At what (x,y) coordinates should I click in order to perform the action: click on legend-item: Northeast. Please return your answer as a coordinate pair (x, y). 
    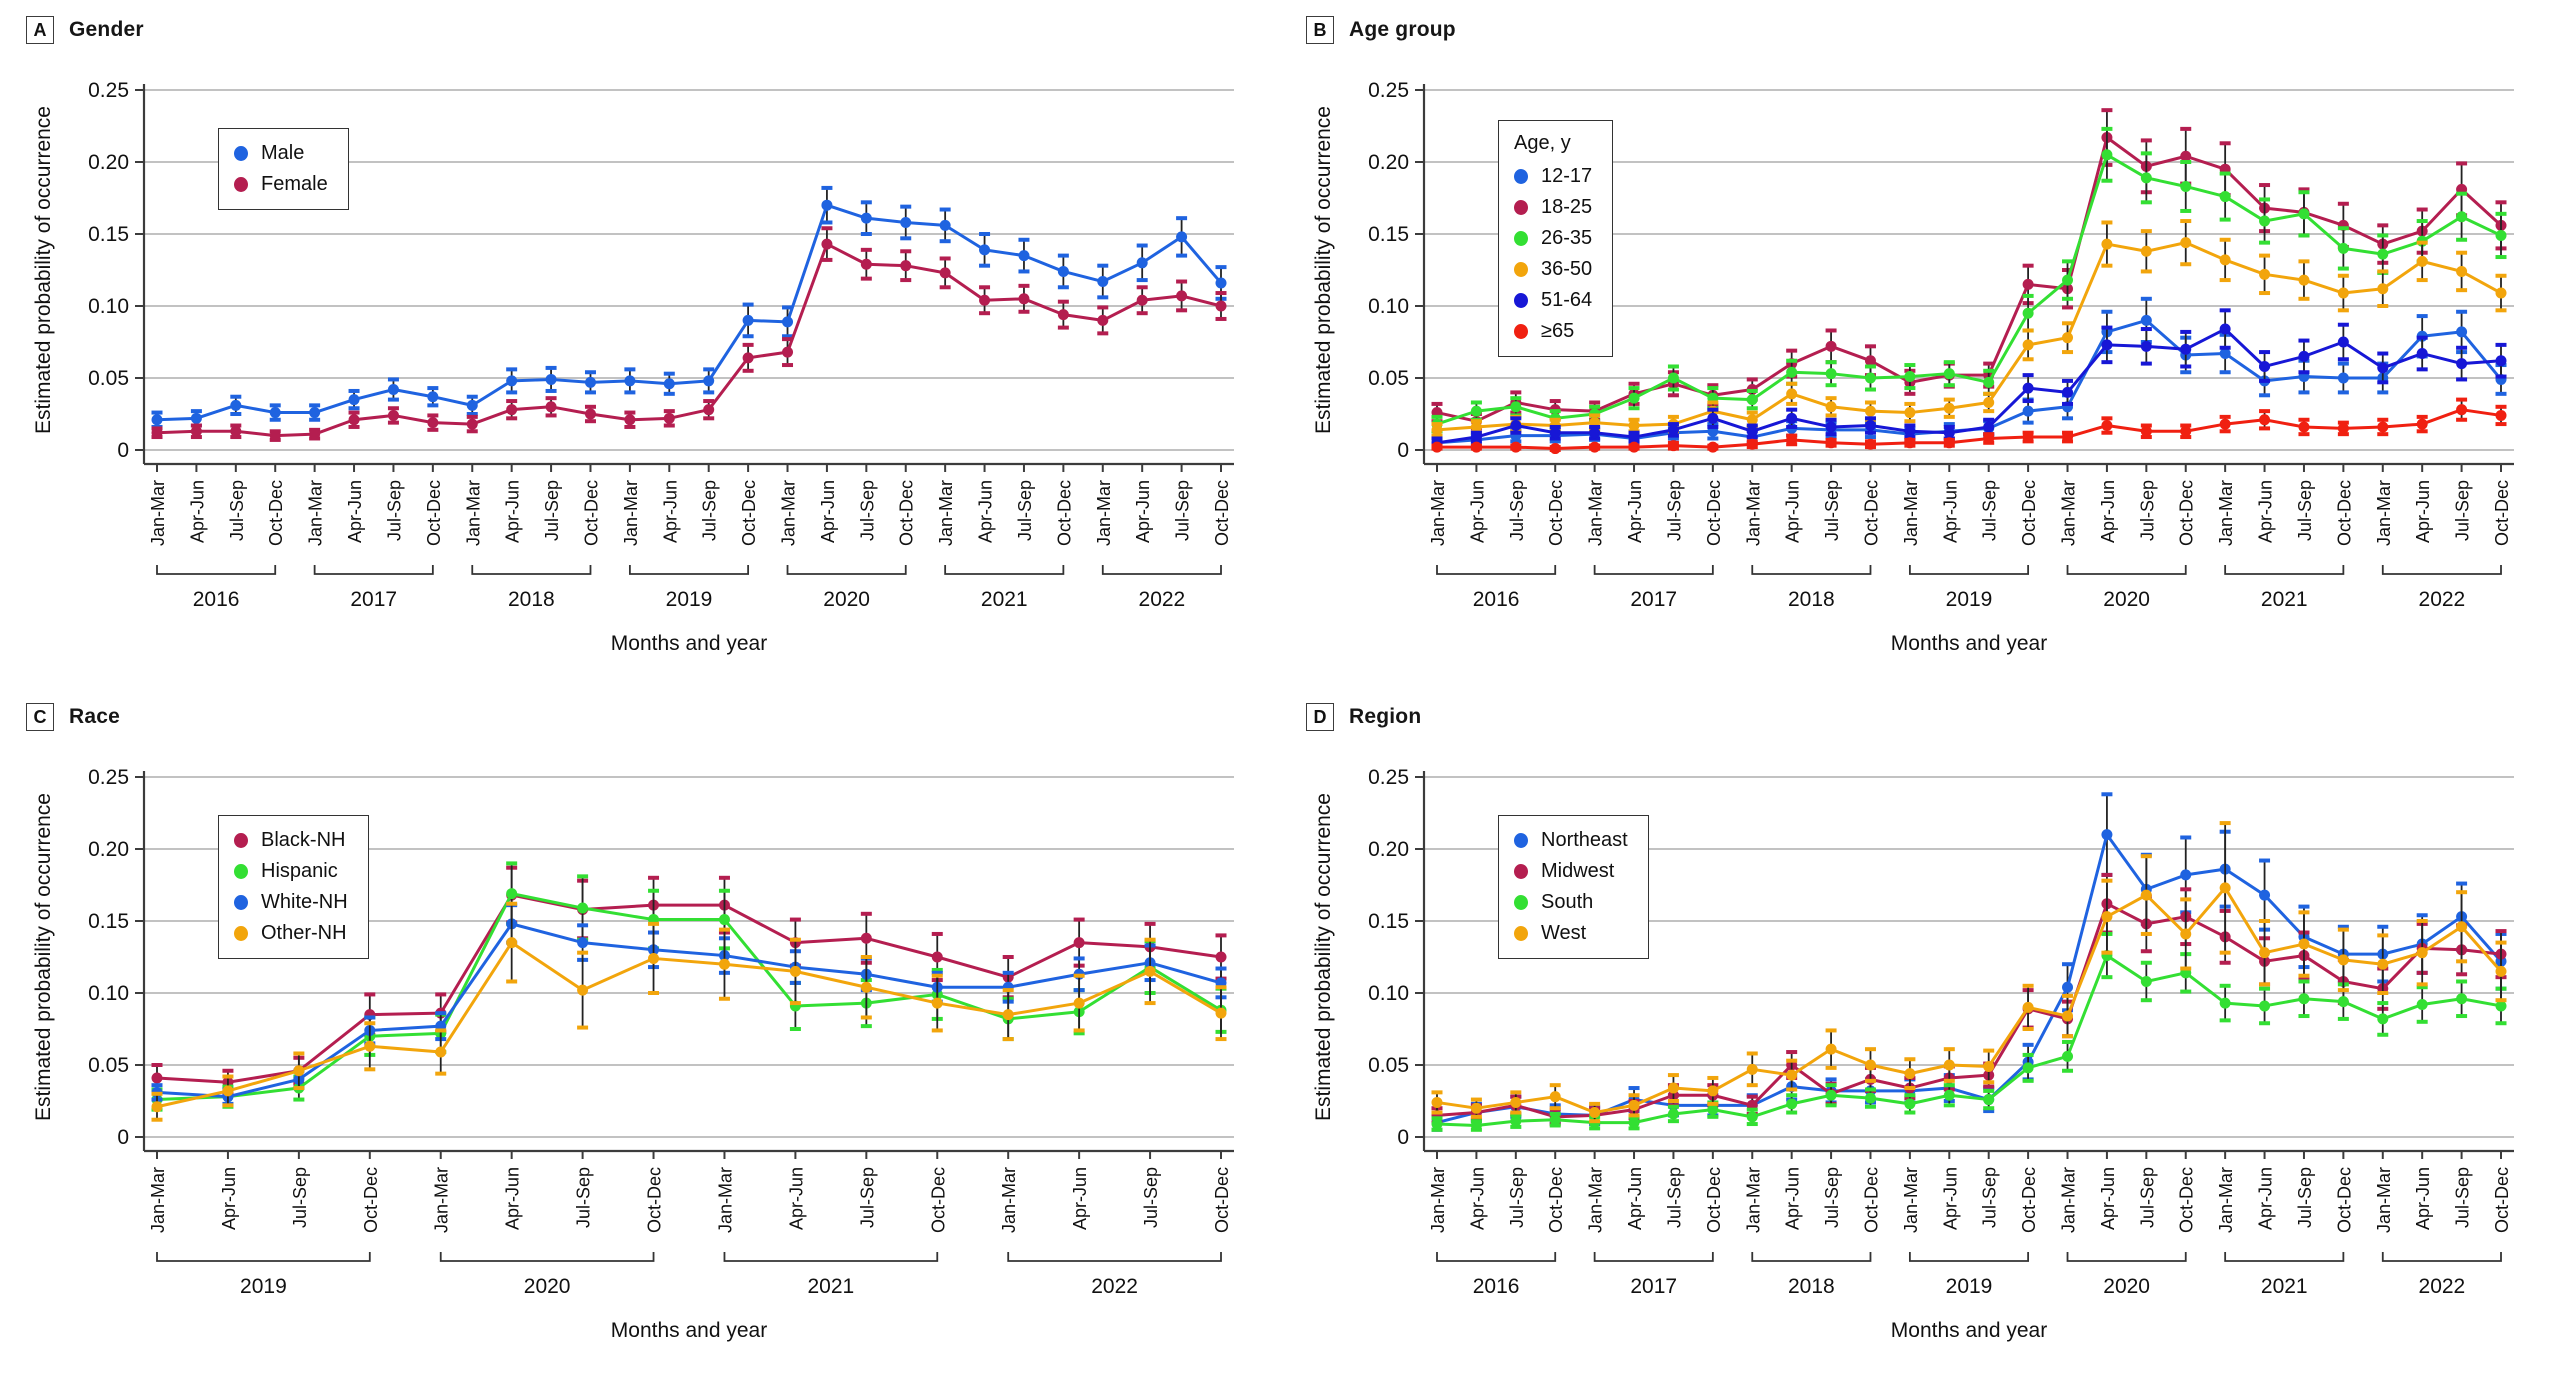
    Looking at the image, I should click on (1571, 840).